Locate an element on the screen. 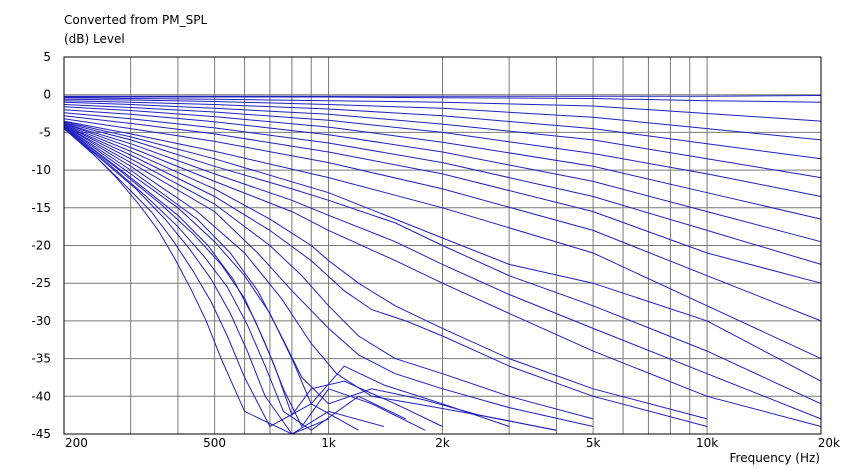  y-tick-label: -35 is located at coordinates (41, 359).